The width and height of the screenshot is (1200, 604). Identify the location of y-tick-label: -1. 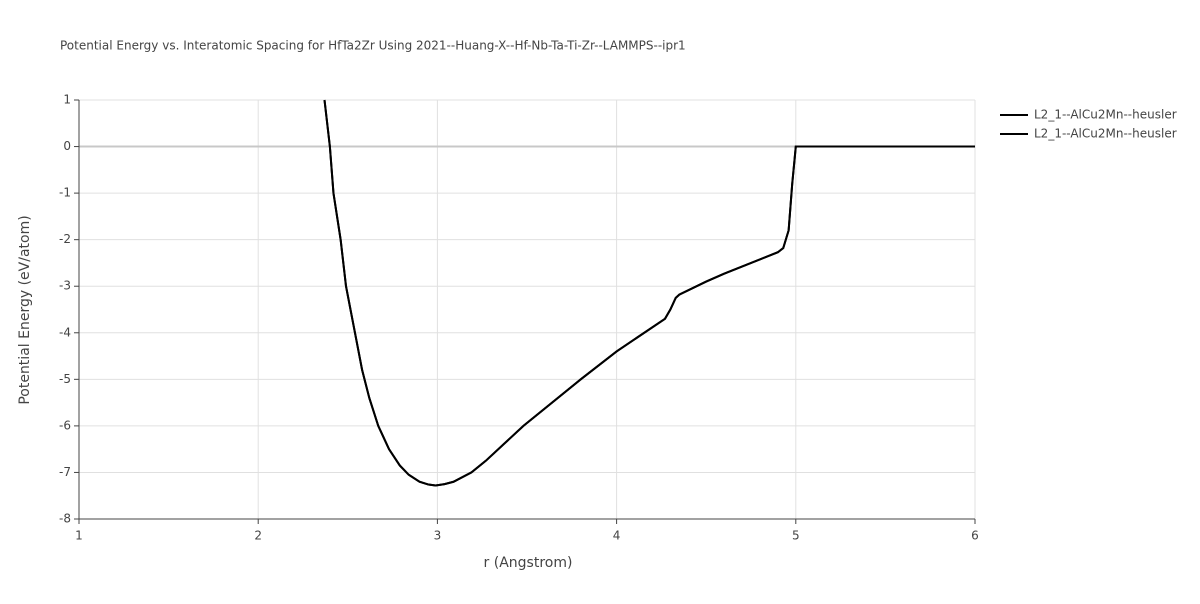
(65, 193).